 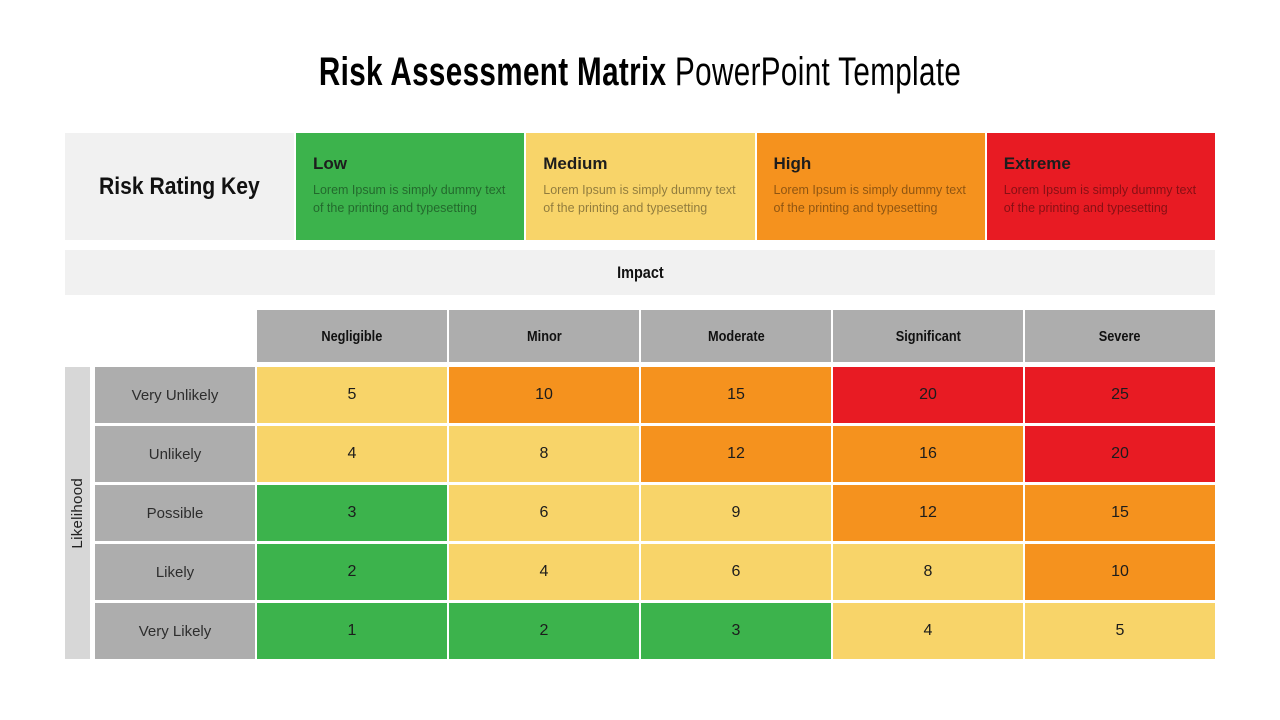 I want to click on likelihood-axis-bar: Likelihood, so click(x=77, y=513).